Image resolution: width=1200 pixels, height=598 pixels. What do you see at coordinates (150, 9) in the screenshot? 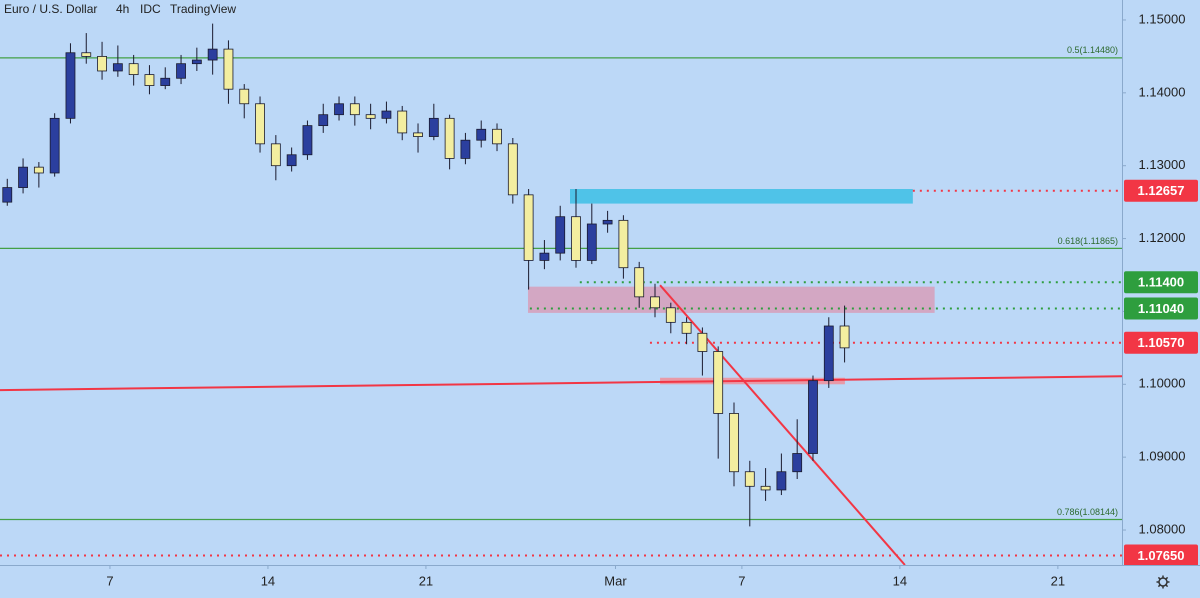
I see `source: IDC` at bounding box center [150, 9].